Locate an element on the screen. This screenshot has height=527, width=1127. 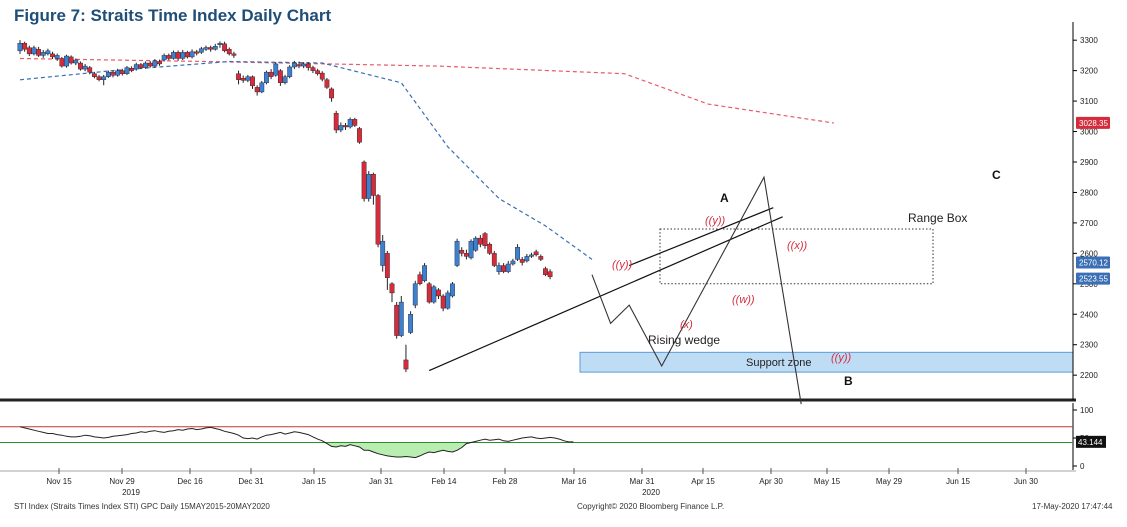
y-tick-label: 2200 is located at coordinates (1089, 375).